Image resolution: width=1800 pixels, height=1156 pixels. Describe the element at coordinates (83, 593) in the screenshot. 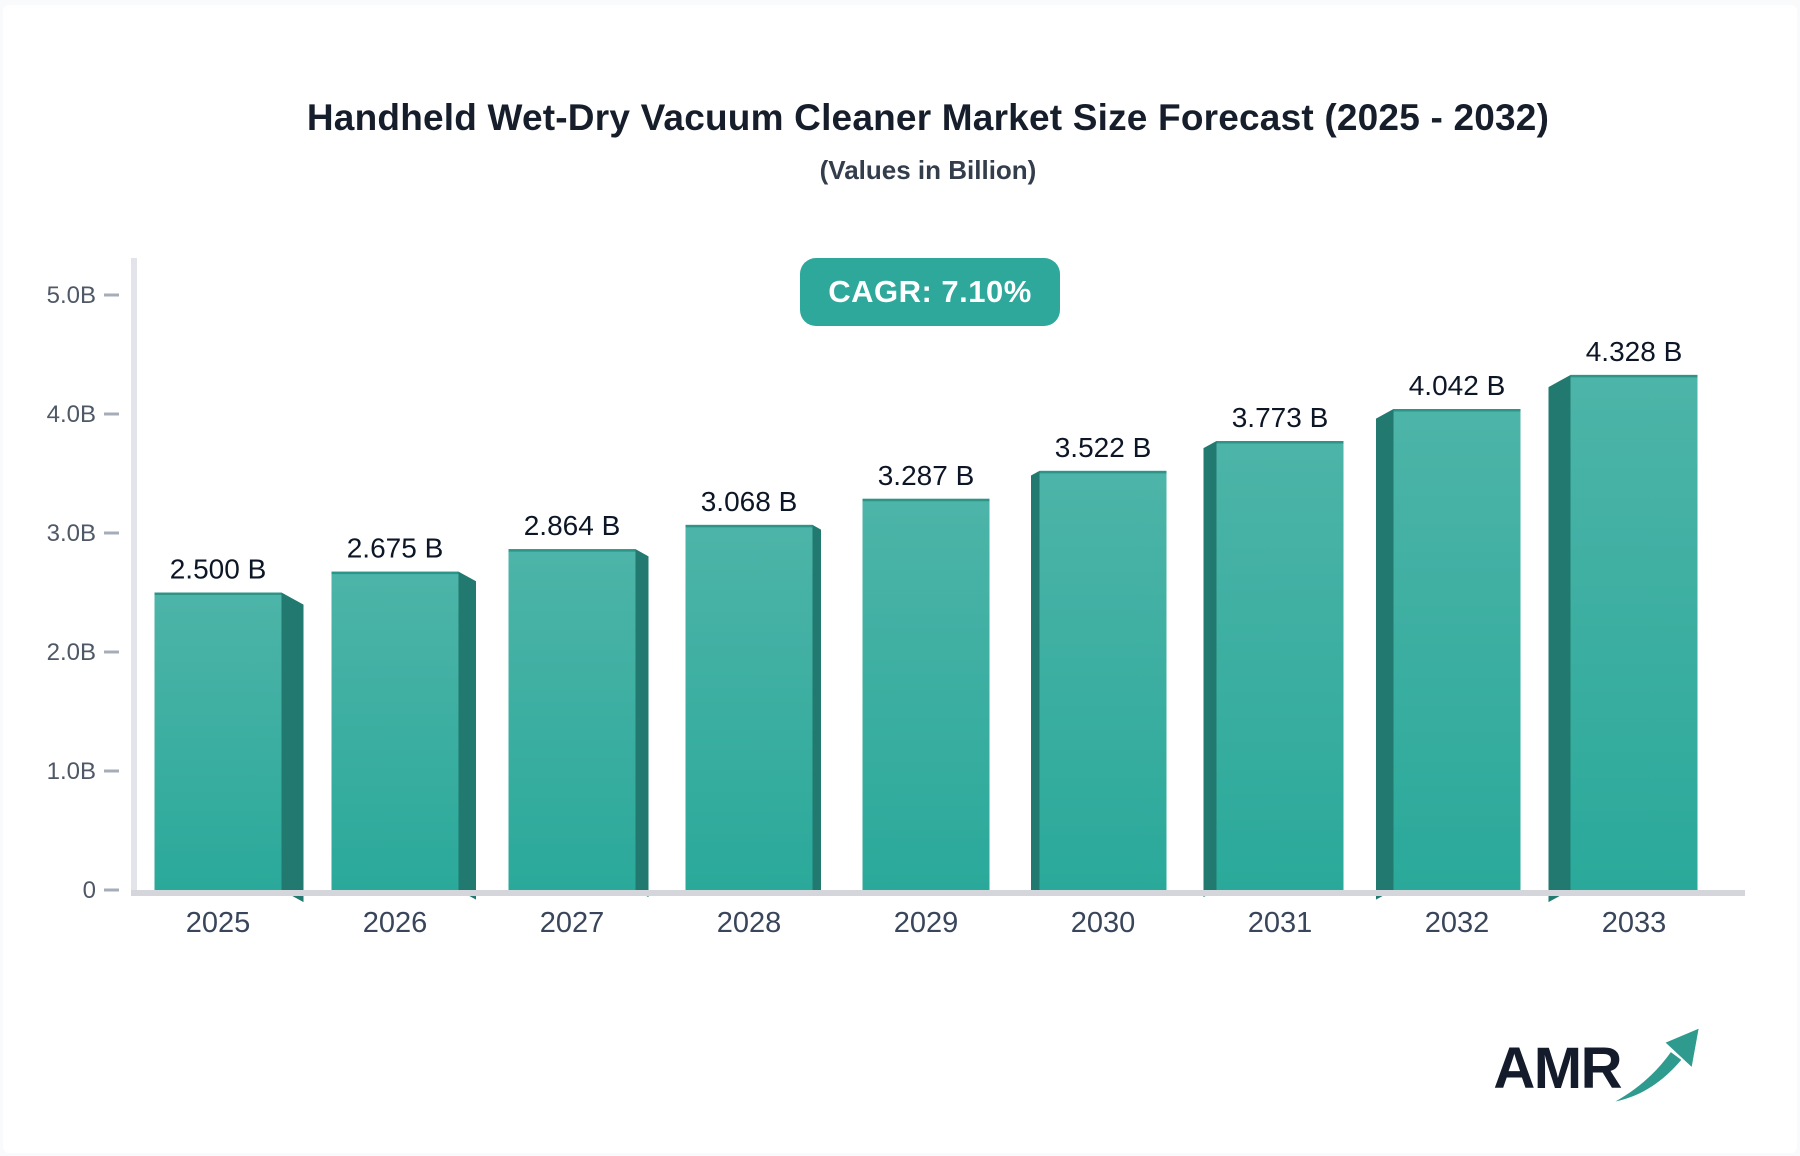

I see `y-axis-ticks-group: 0 1.0B 2.0B 3.0B 4.0B 5.0B` at that location.